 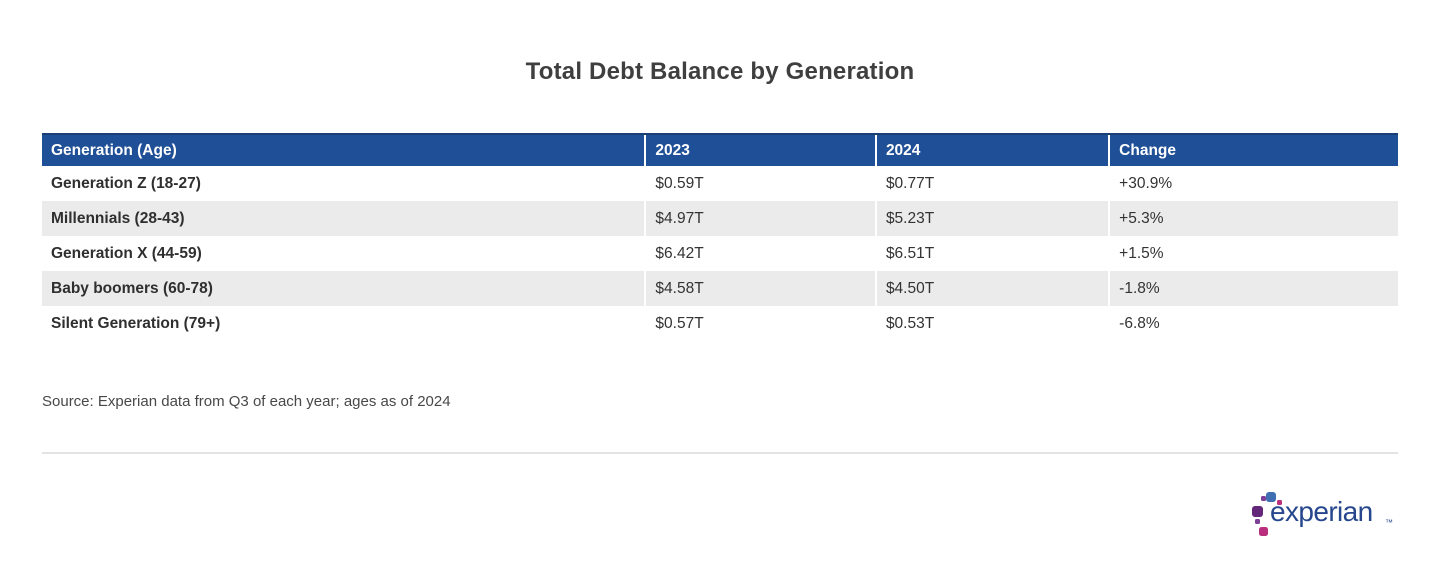 What do you see at coordinates (720, 453) in the screenshot?
I see `divider-line` at bounding box center [720, 453].